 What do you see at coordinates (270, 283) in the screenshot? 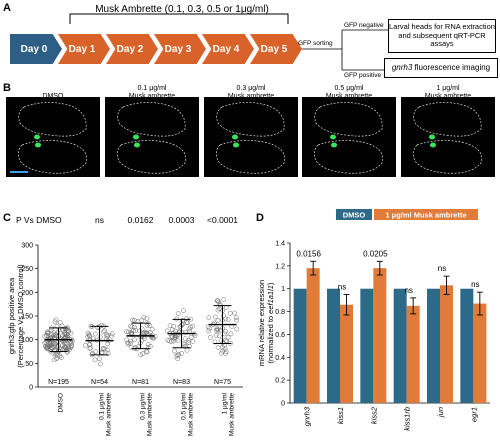
I see `y-axis-label-line2c: )` at bounding box center [270, 283].